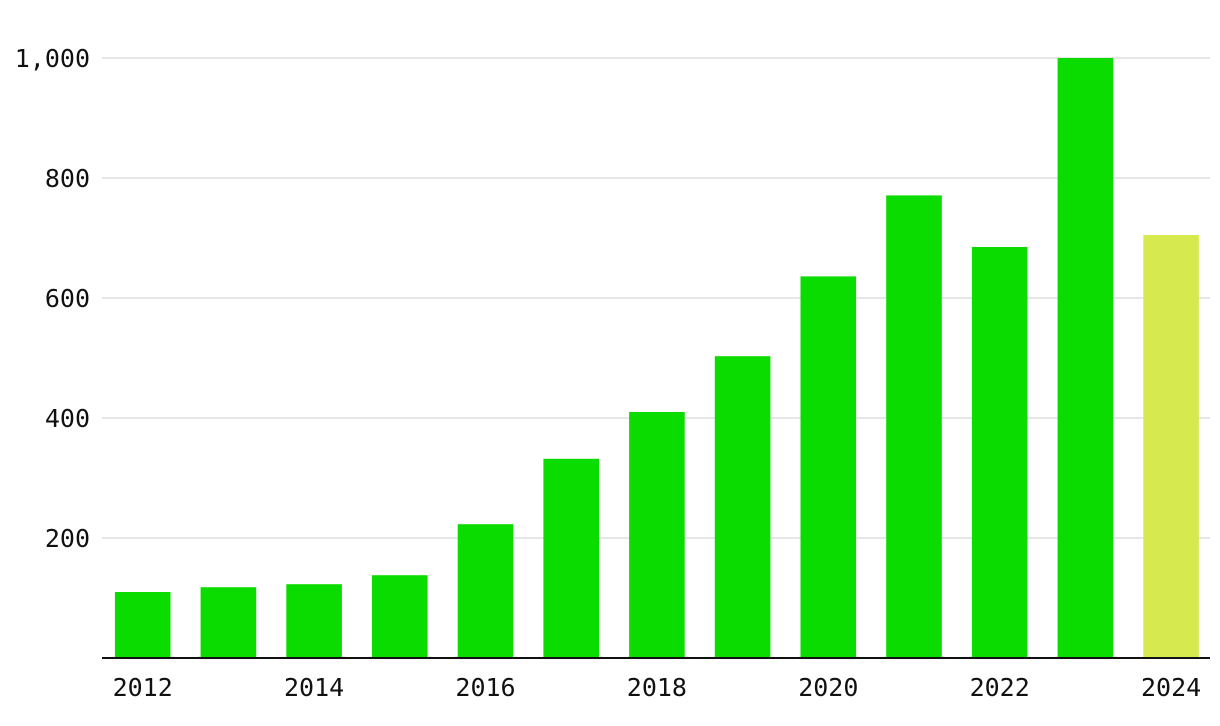 This screenshot has width=1220, height=726. Describe the element at coordinates (228, 622) in the screenshot. I see `bar-2013` at that location.